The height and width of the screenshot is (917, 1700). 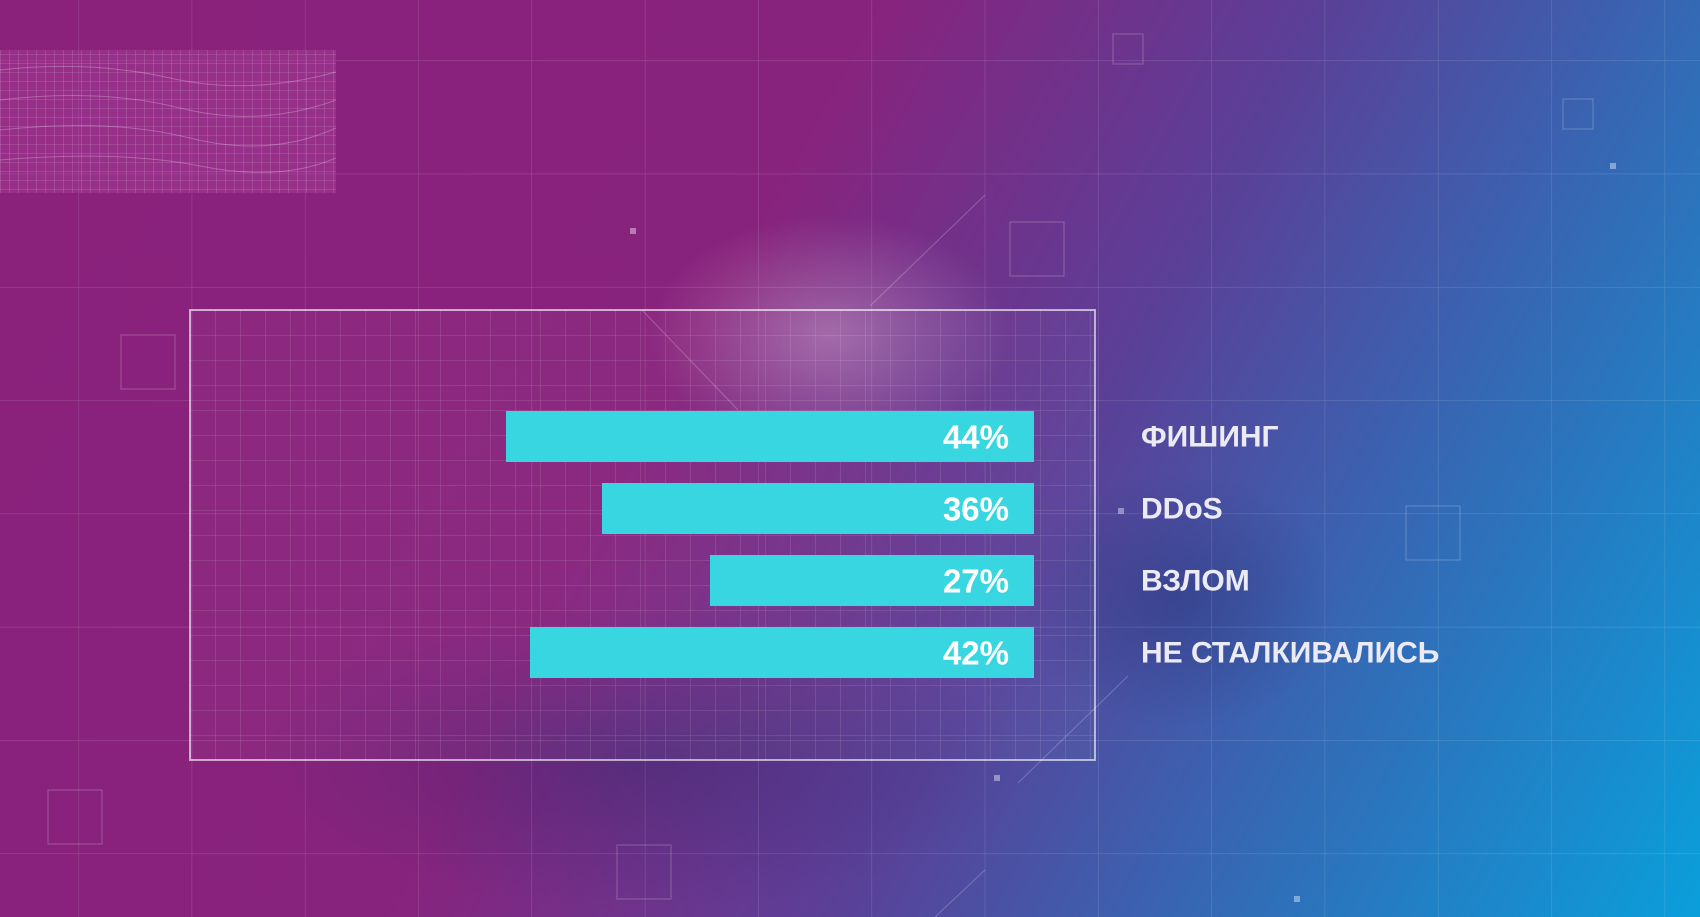 I want to click on bar-value-label-3: 27%, so click(x=976, y=581).